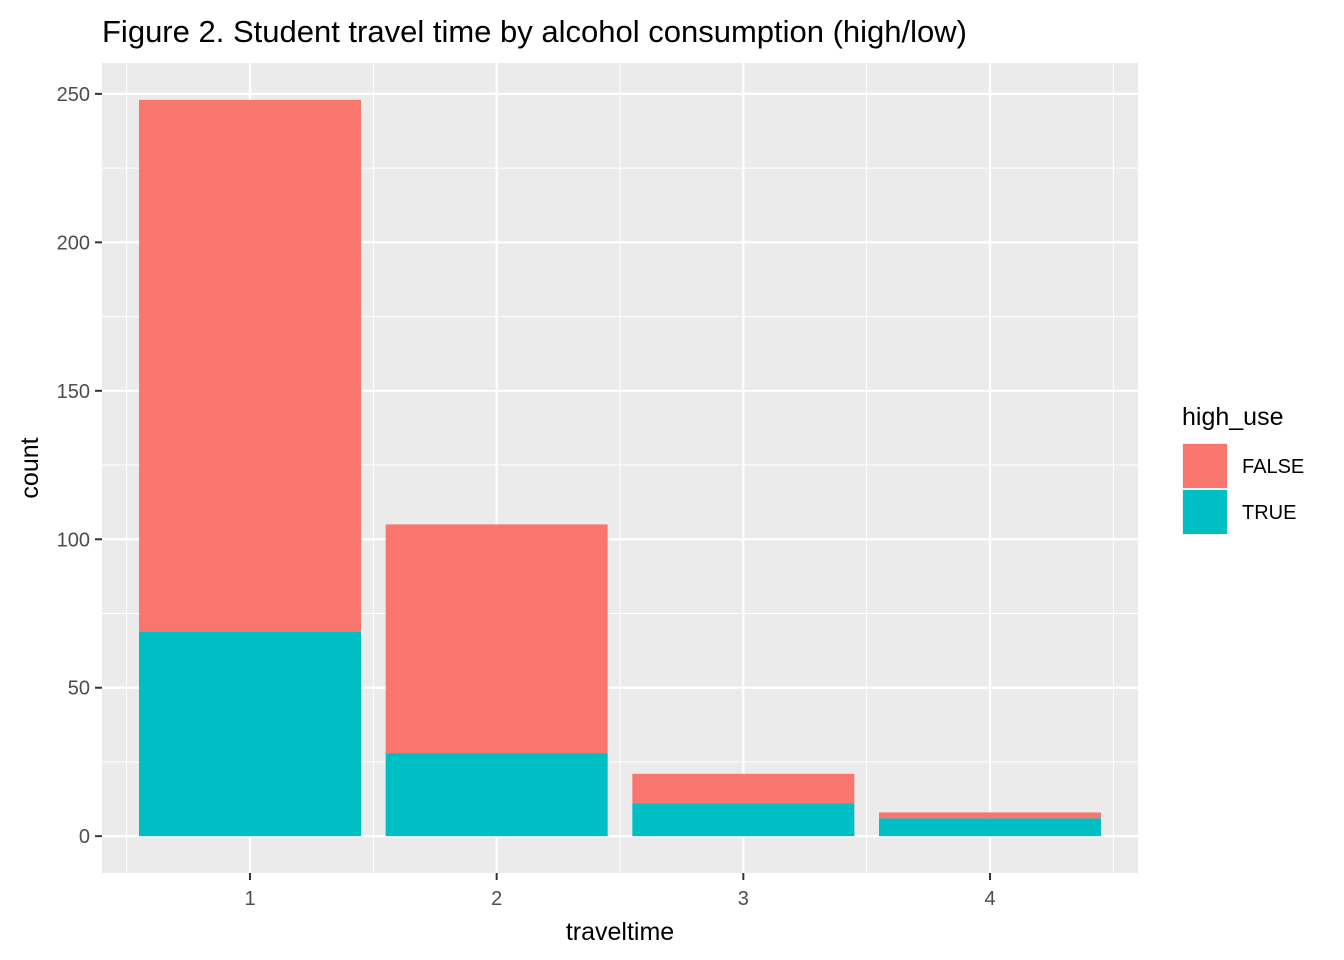 This screenshot has height=960, width=1344. Describe the element at coordinates (30, 467) in the screenshot. I see `y-axis-title: count` at that location.